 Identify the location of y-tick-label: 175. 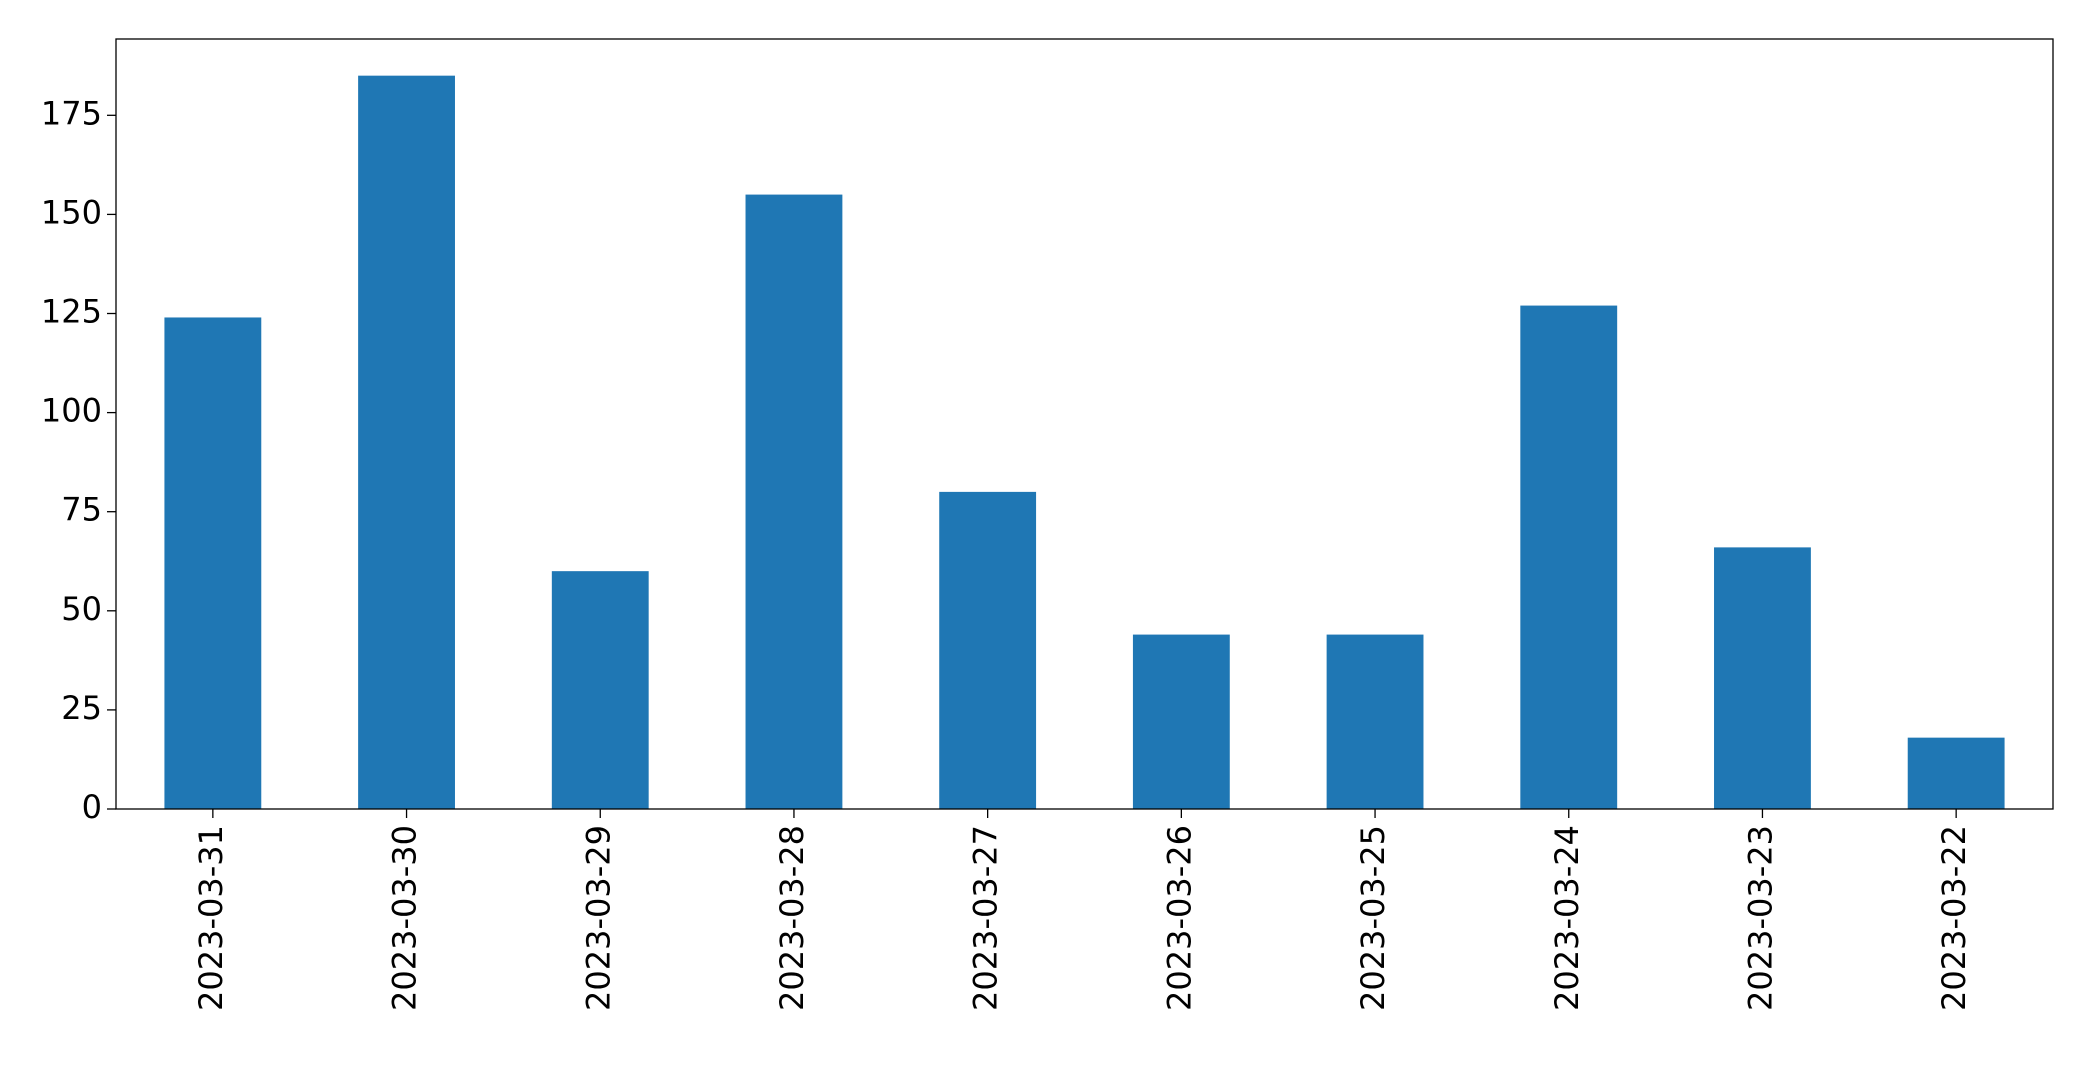
(71, 113).